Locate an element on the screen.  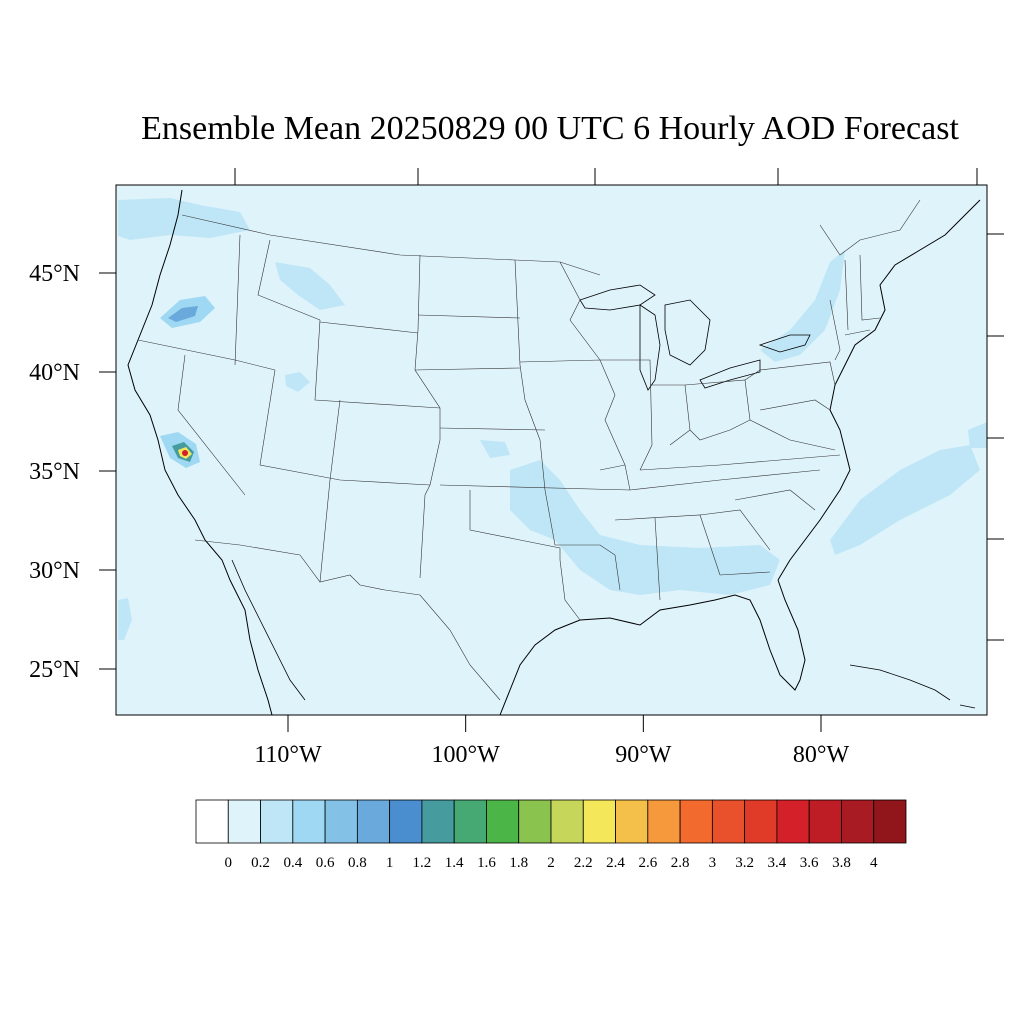
latitude-axis: 45°N 40°N 35°N 30°N 25°N is located at coordinates (72, 472).